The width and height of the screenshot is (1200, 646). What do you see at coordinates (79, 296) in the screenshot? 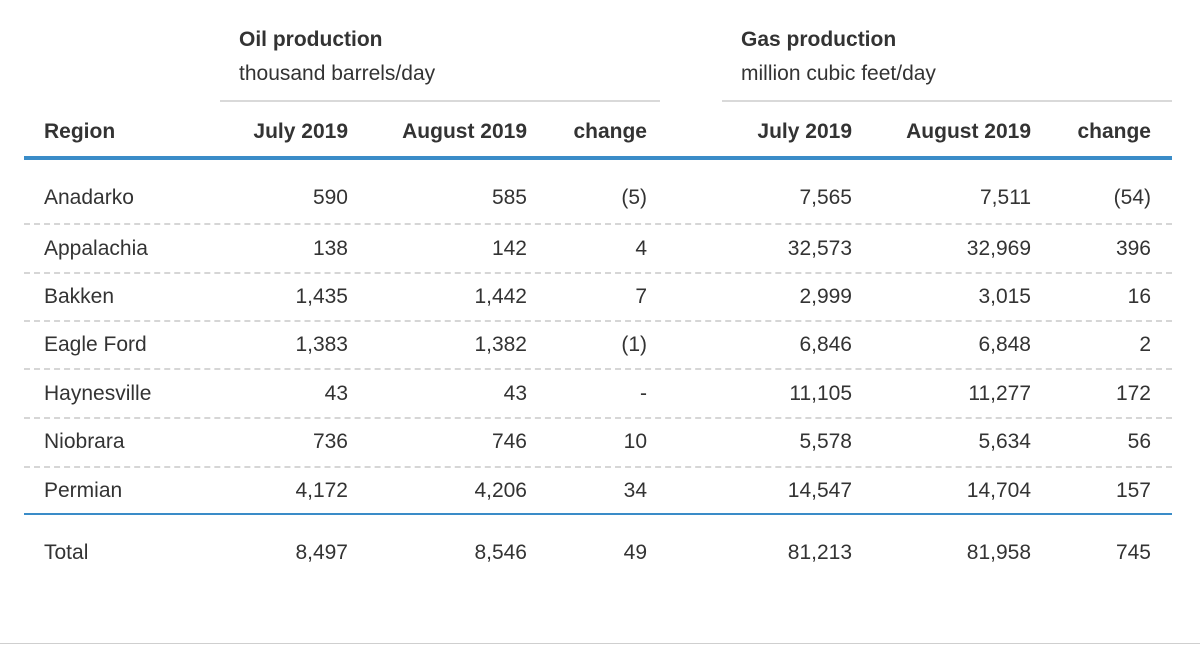
I see `region-cell: Bakken` at bounding box center [79, 296].